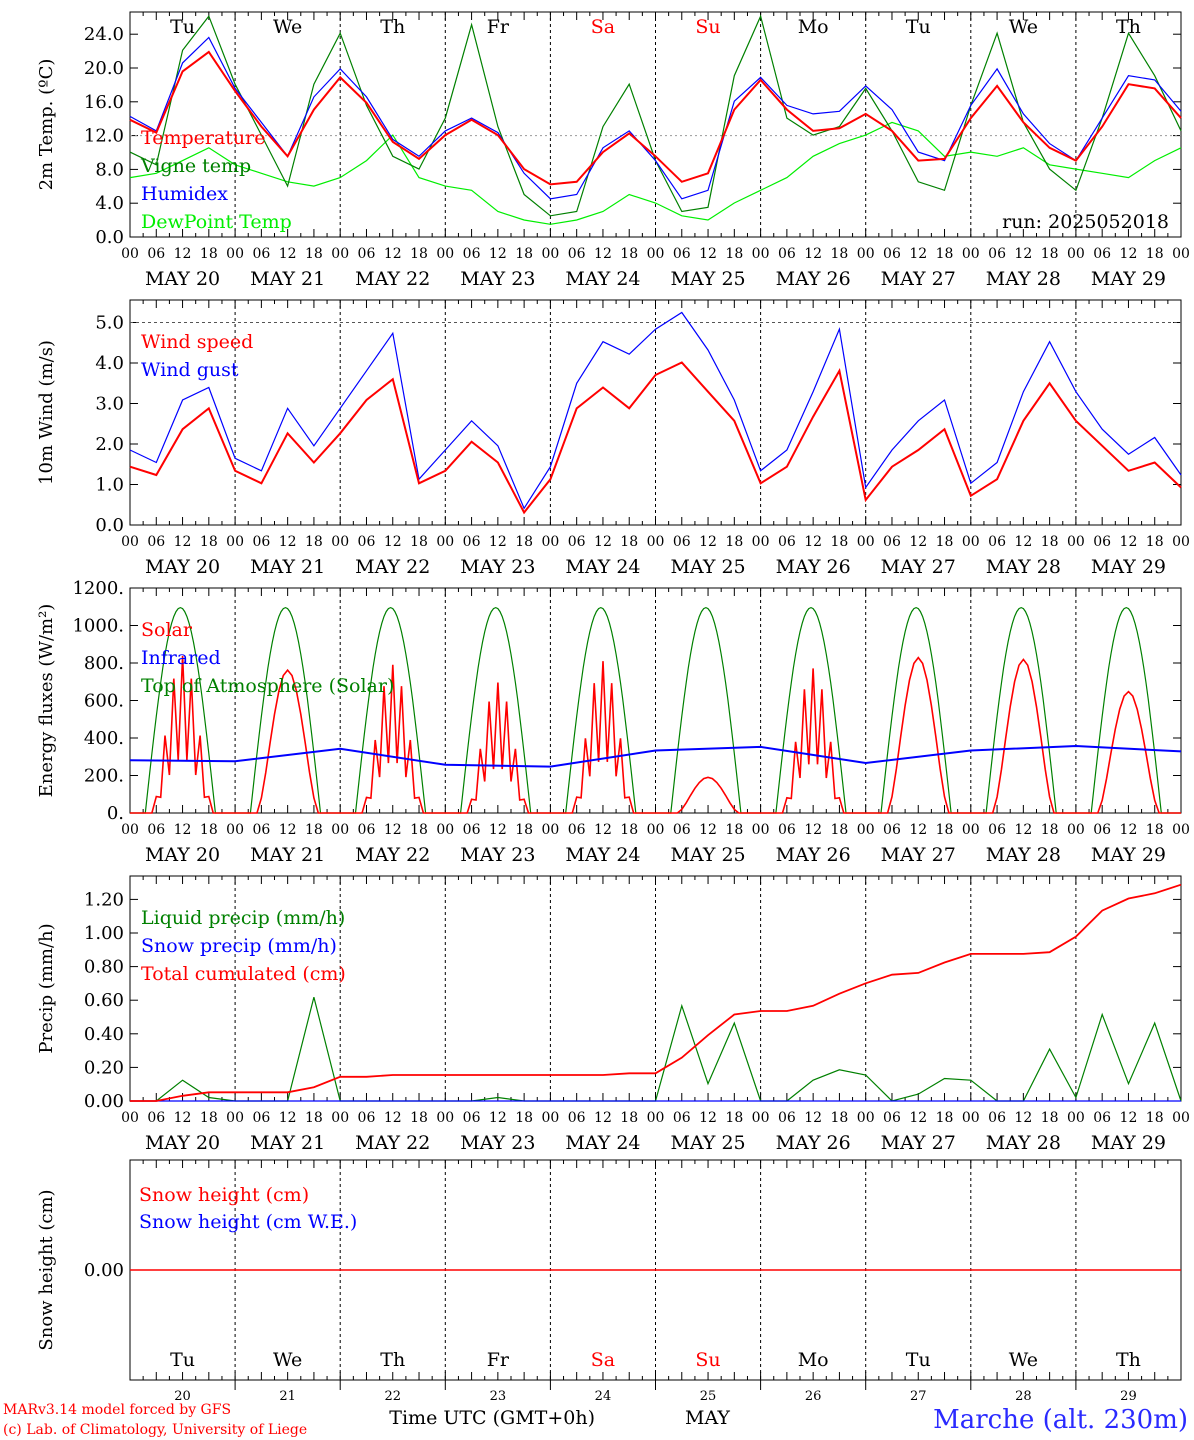  What do you see at coordinates (655, 756) in the screenshot?
I see `series-line-infrared` at bounding box center [655, 756].